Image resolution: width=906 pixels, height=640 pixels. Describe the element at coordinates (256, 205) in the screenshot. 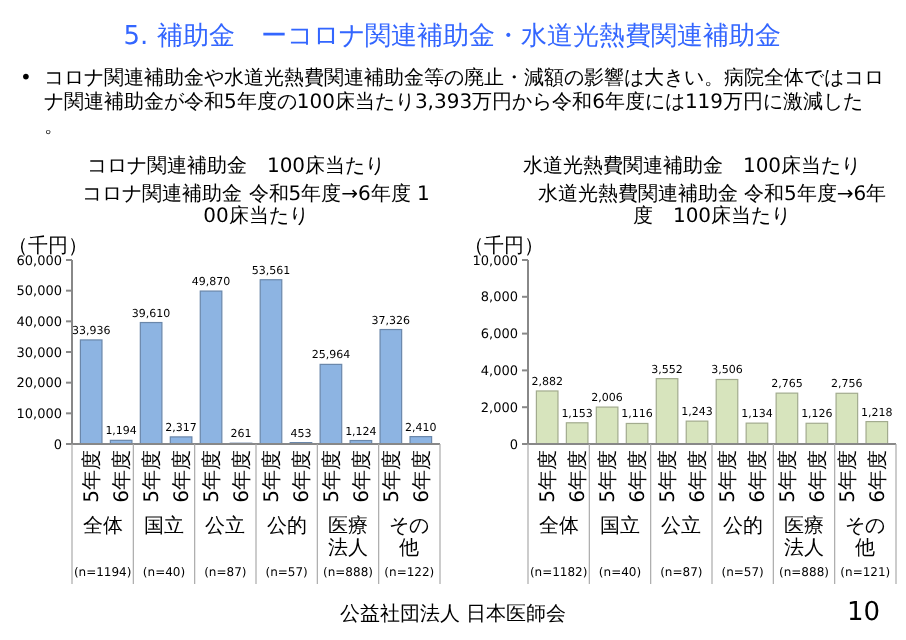

I see `chart-subtitle: コロナ関連補助金 令和5年度→6年度 100床当たり` at that location.